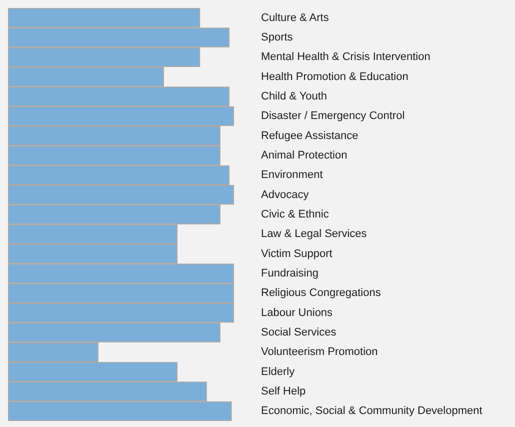  Describe the element at coordinates (278, 372) in the screenshot. I see `y-tick-label: Elderly` at that location.